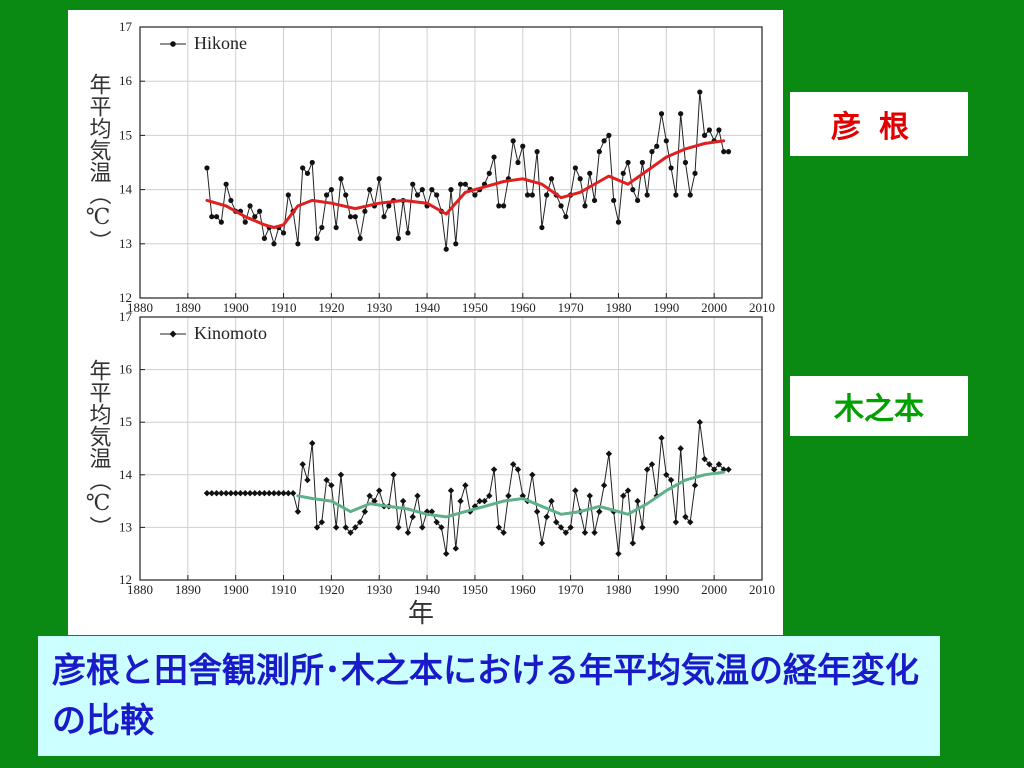 This screenshot has height=768, width=1024. Describe the element at coordinates (467, 170) in the screenshot. I see `series-line-hikone` at that location.